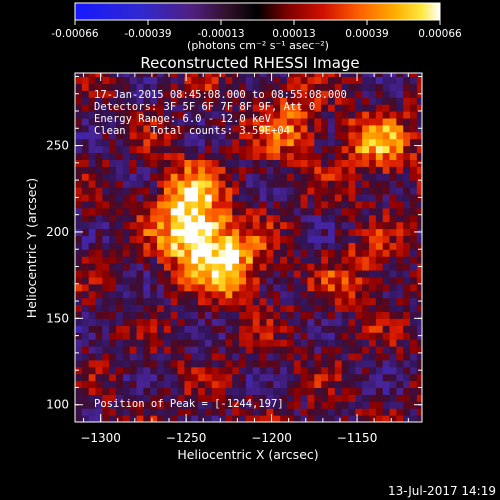 This screenshot has height=500, width=500. What do you see at coordinates (57, 232) in the screenshot?
I see `y-tick-label: 200` at bounding box center [57, 232].